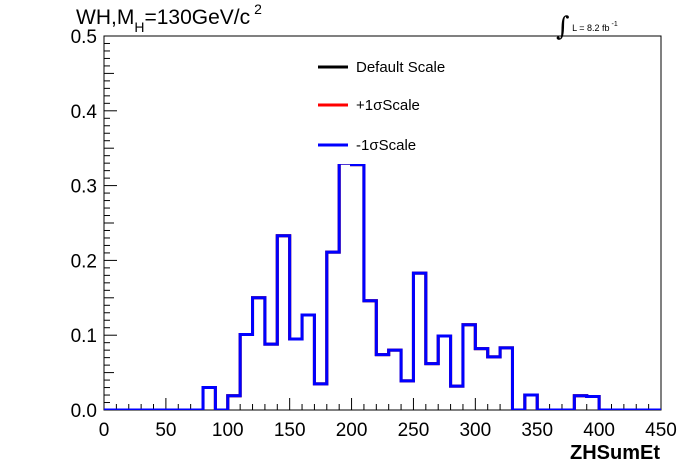 The width and height of the screenshot is (696, 472). Describe the element at coordinates (400, 67) in the screenshot. I see `legend-label: Default Scale` at that location.